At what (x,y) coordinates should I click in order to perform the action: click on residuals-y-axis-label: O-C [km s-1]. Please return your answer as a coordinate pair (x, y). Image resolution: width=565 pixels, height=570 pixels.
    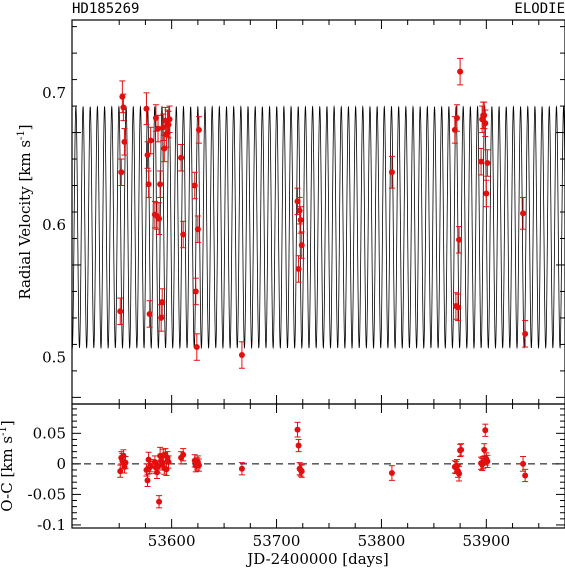
    Looking at the image, I should click on (8, 465).